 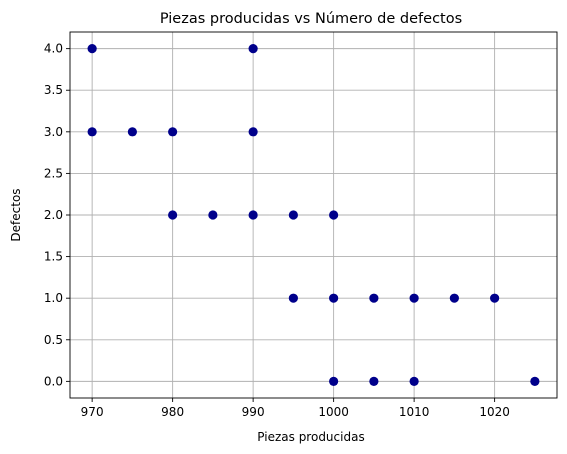 What do you see at coordinates (333, 412) in the screenshot?
I see `x-tick-label: 1000` at bounding box center [333, 412].